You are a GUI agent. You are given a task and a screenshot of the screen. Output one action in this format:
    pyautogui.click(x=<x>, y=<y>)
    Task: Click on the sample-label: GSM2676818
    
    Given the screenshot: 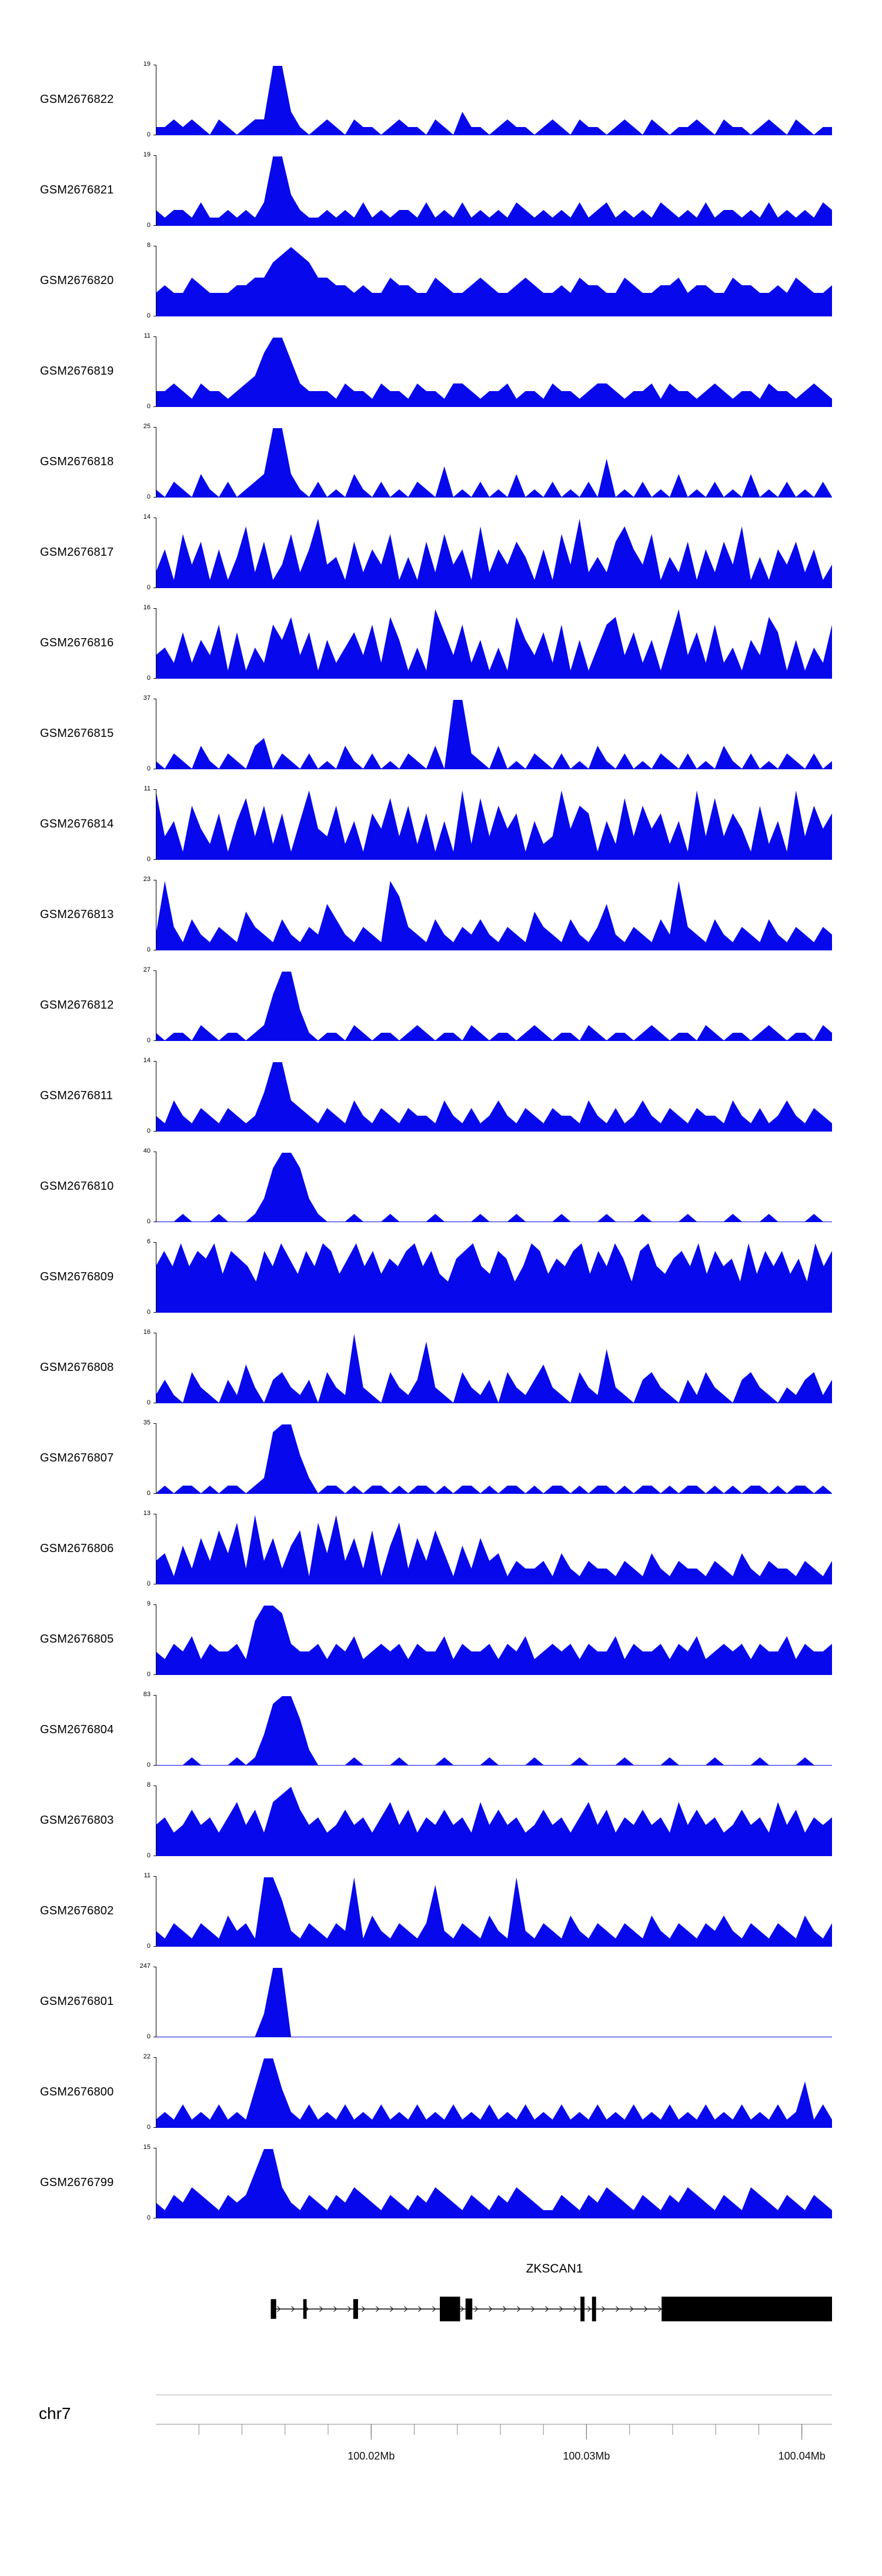 What is the action you would take?
    pyautogui.click(x=77, y=461)
    